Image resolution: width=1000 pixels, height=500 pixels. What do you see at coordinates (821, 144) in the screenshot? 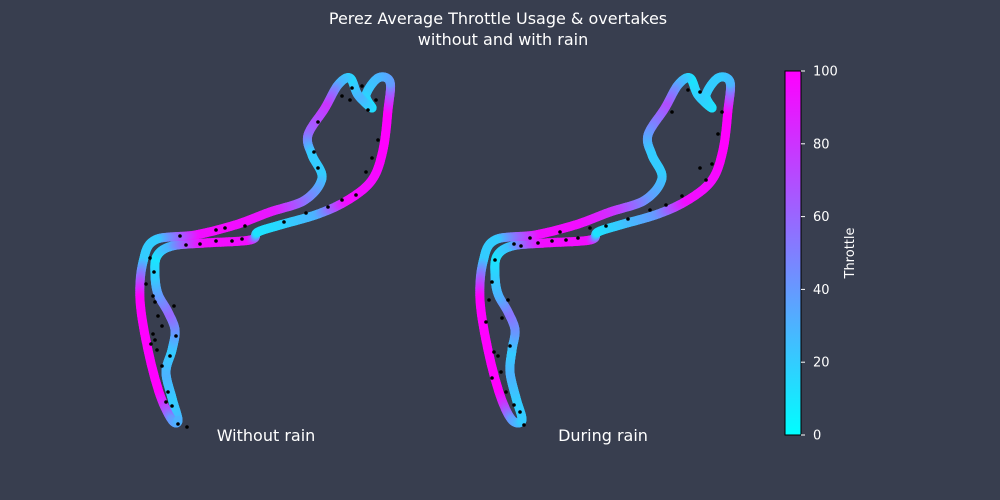
I see `colorbar-tick-label: 80` at bounding box center [821, 144].